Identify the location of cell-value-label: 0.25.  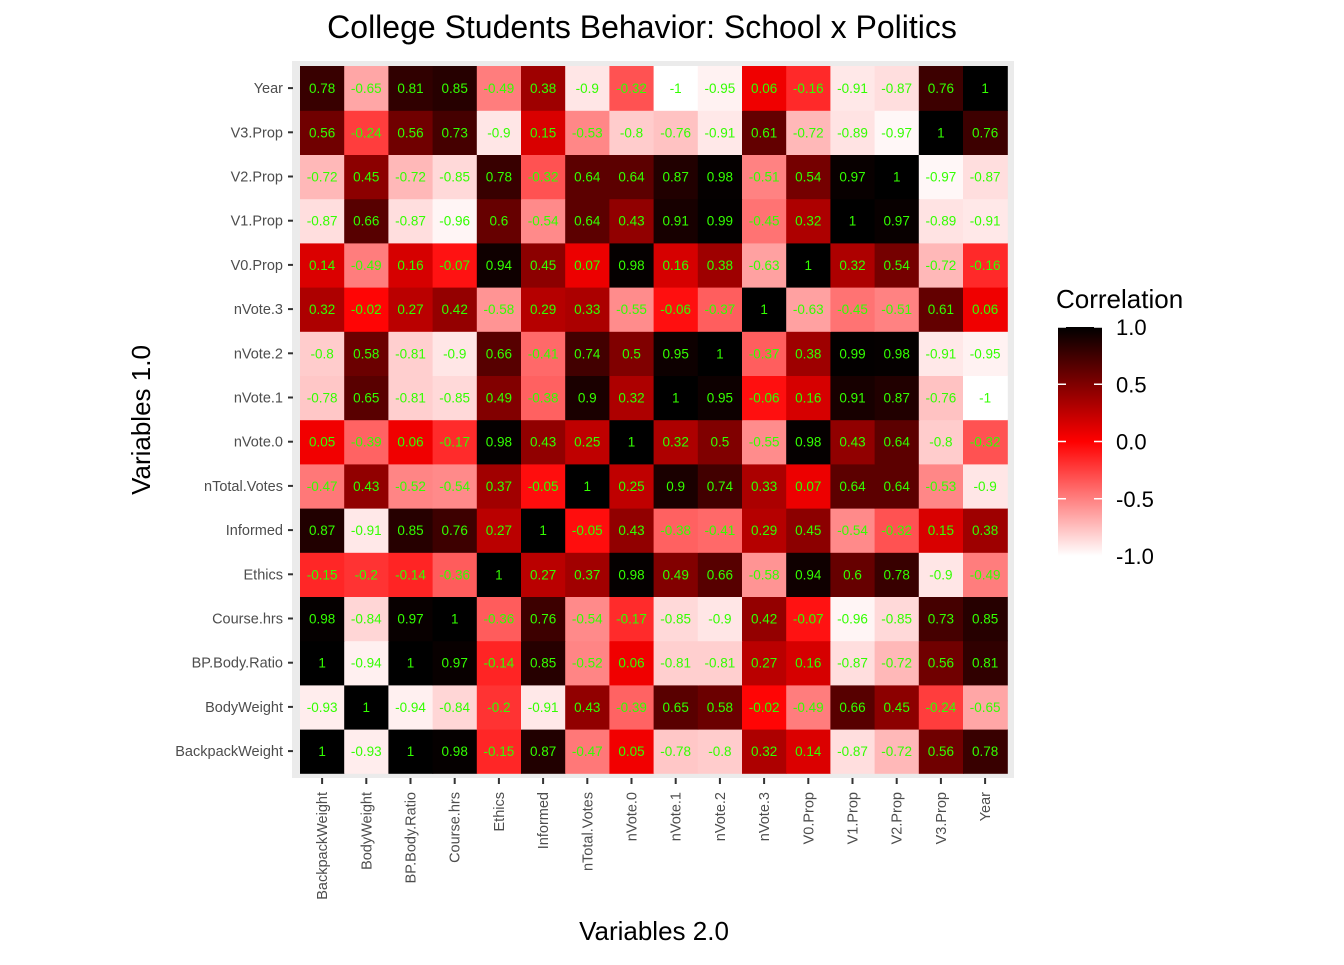
(587, 442).